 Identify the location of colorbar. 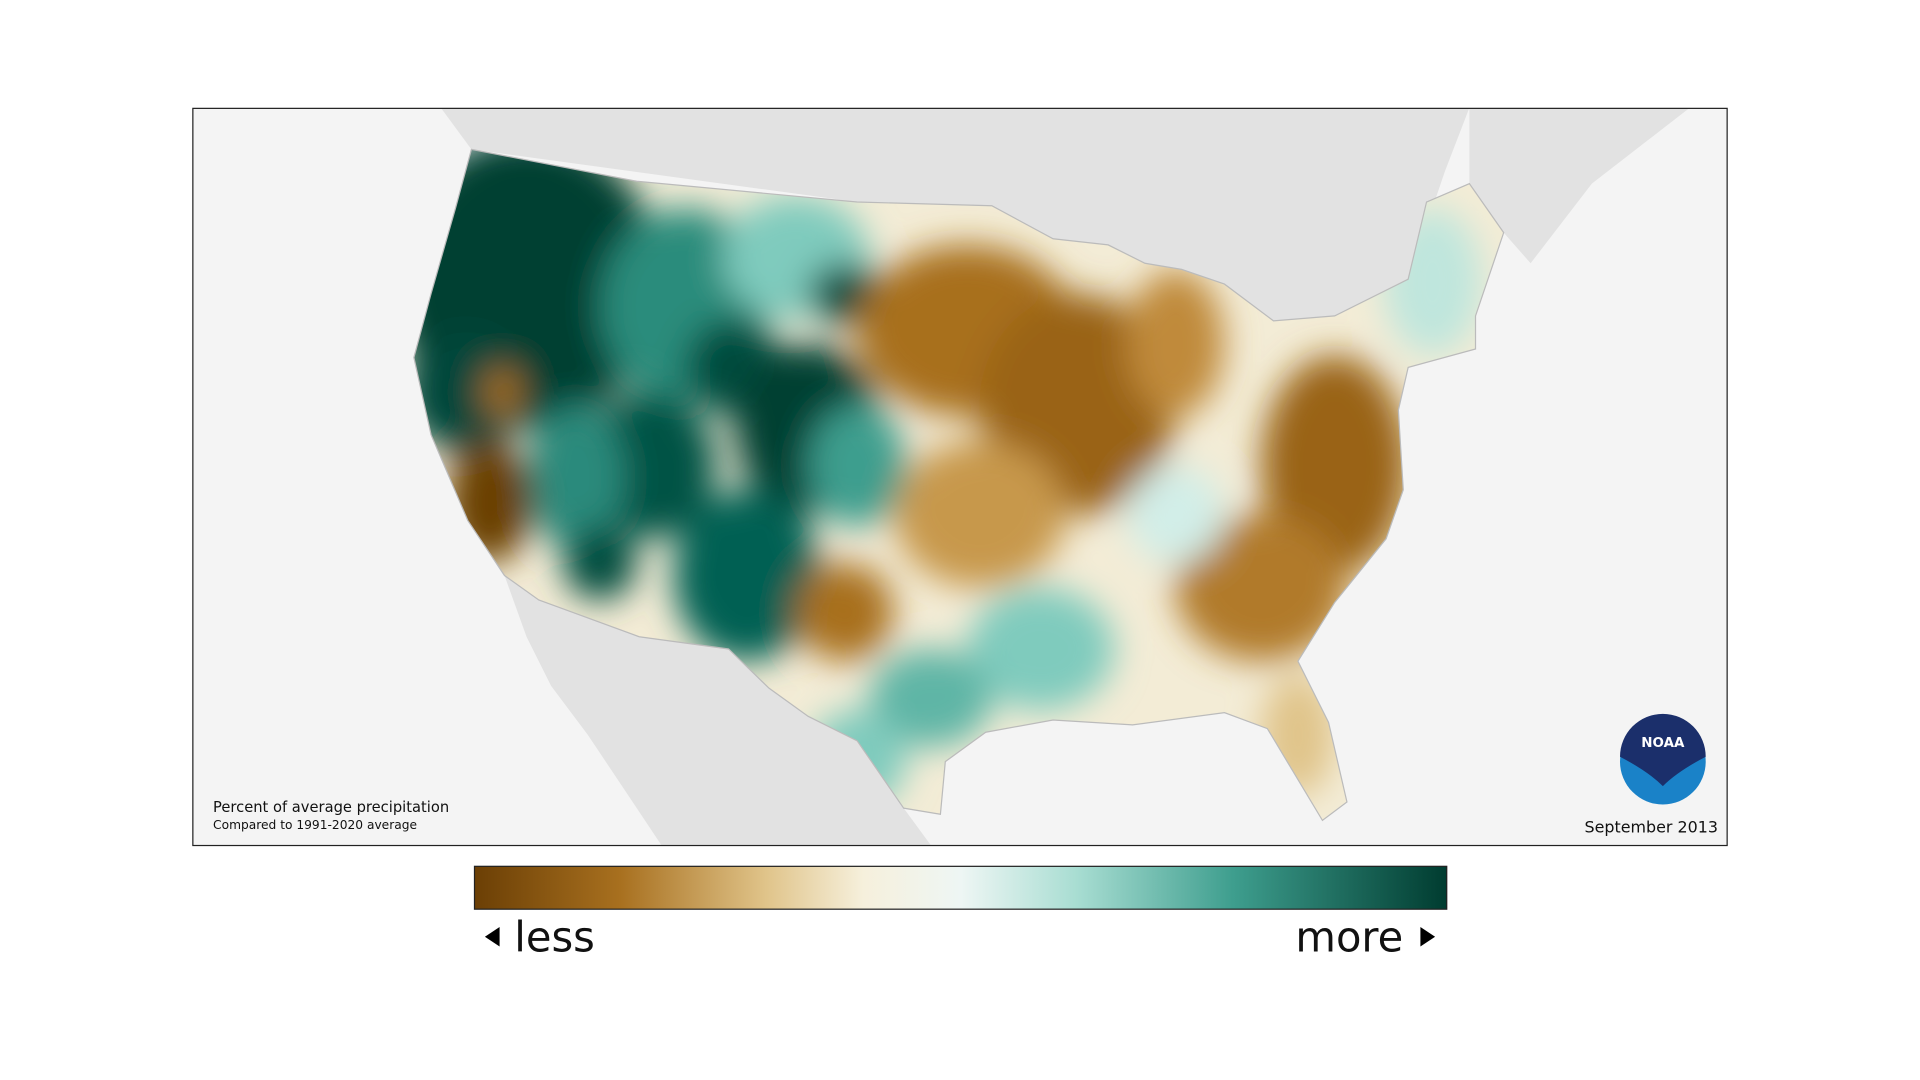
(960, 887).